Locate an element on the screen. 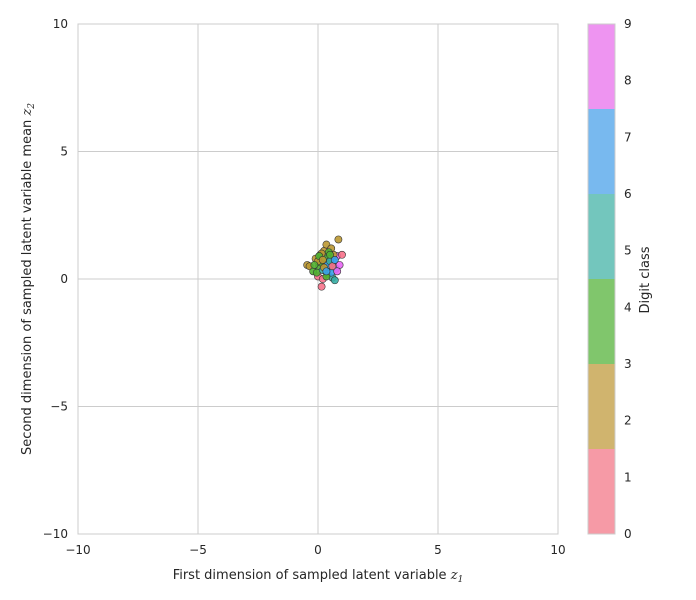  colorbar-tick-label: 0 is located at coordinates (628, 534).